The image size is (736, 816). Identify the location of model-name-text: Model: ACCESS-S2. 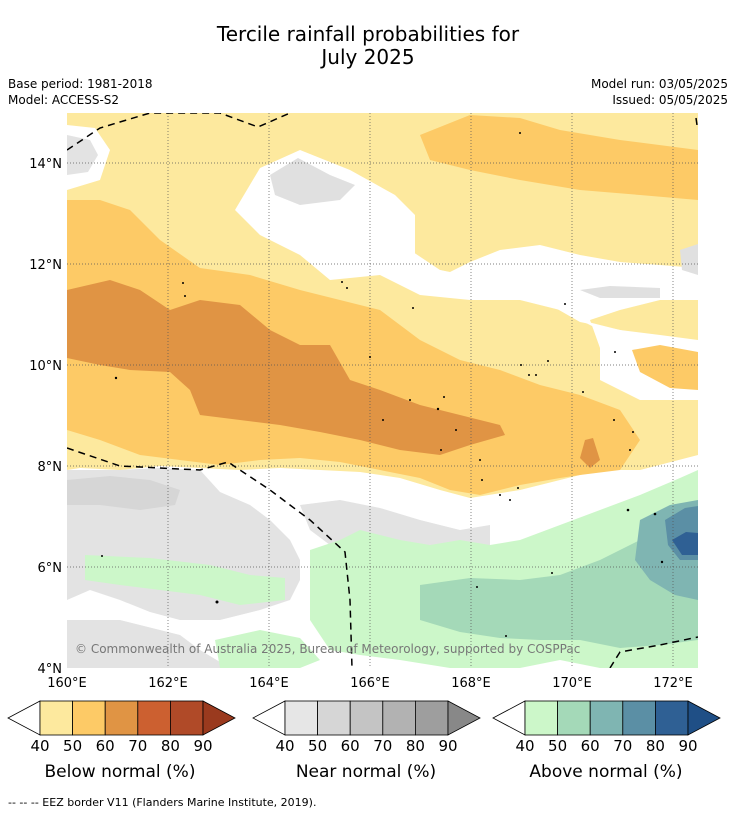
(64, 100).